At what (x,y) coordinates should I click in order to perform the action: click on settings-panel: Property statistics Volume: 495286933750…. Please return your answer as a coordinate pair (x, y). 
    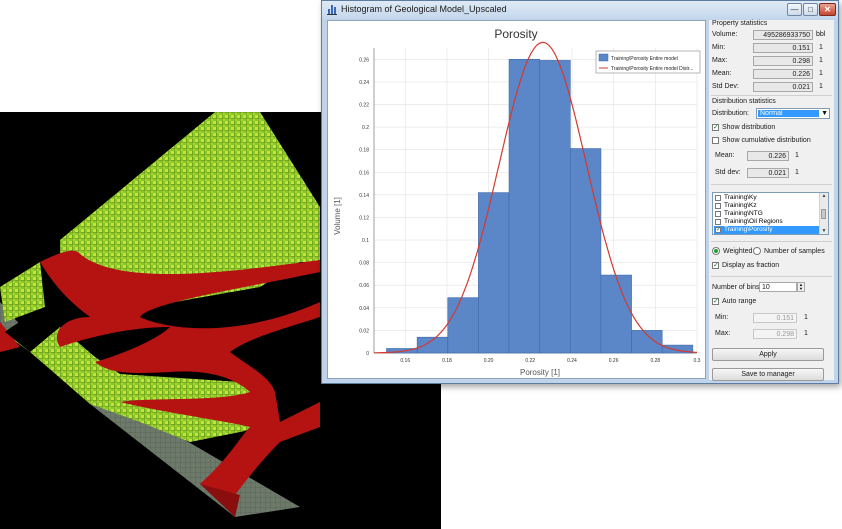
    Looking at the image, I should click on (771, 200).